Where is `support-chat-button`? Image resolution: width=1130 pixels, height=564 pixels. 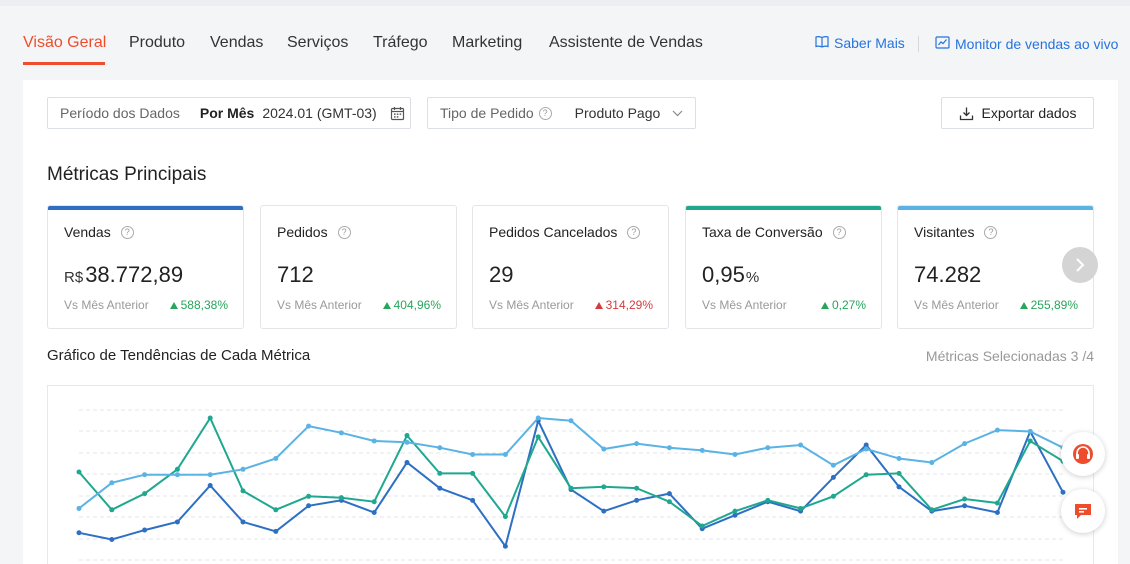 support-chat-button is located at coordinates (1083, 454).